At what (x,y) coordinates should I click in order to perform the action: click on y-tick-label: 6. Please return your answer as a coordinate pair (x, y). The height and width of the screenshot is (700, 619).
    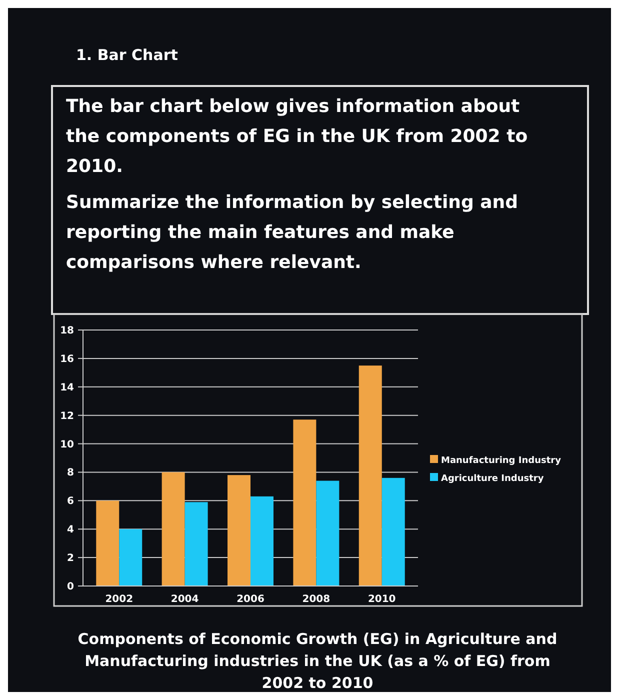
    Looking at the image, I should click on (70, 502).